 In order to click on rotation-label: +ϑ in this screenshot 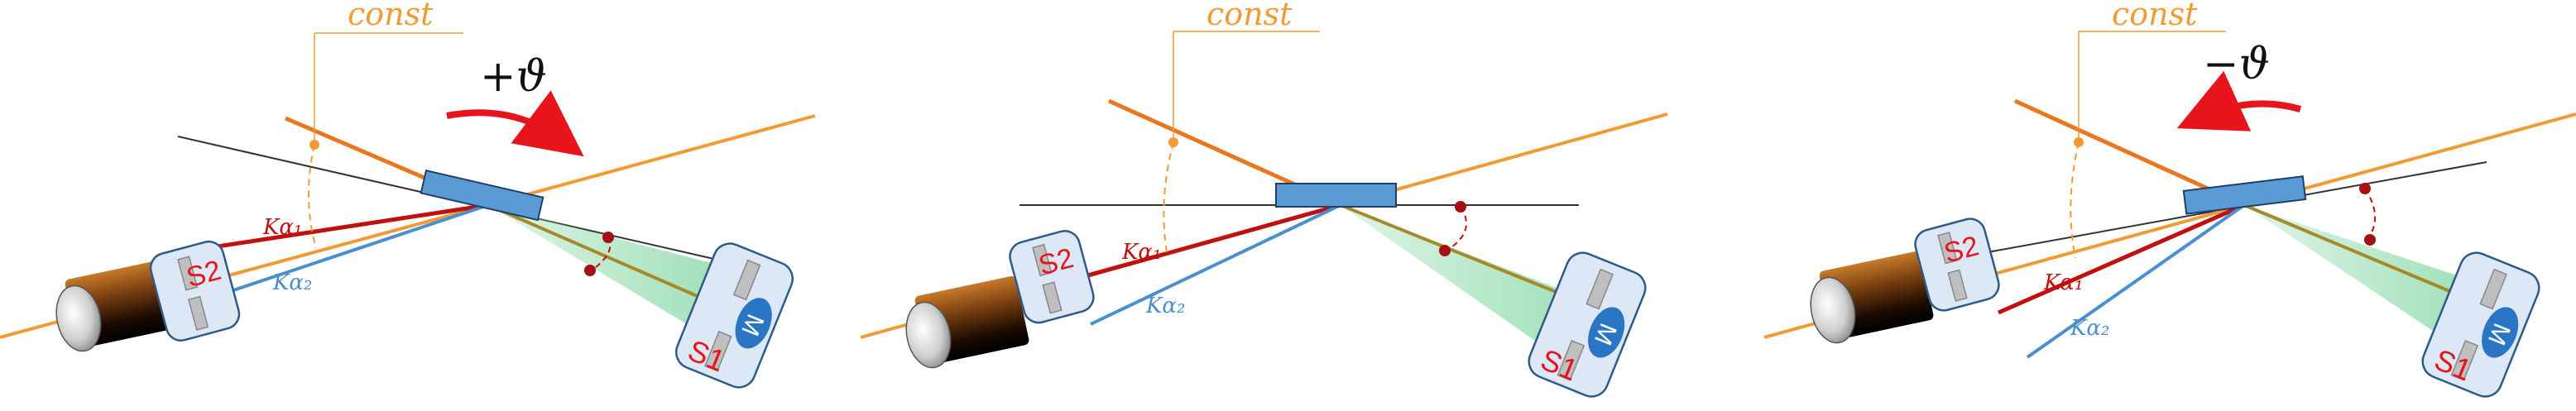, I will do `click(513, 77)`.